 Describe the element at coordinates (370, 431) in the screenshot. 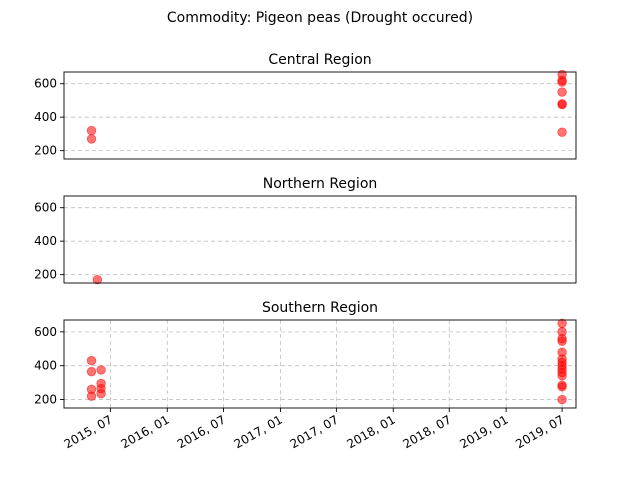

I see `x-tick-label: 2018, 01` at that location.